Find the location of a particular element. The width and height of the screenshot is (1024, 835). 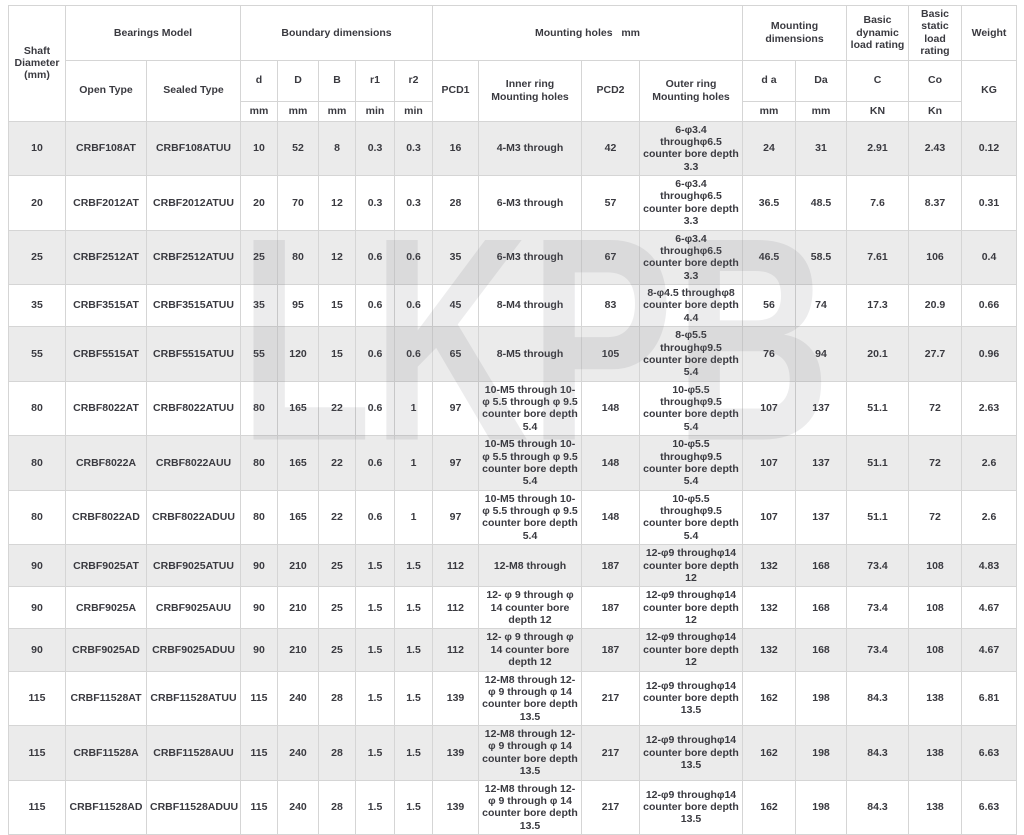

header-dynamic-load-rating: Basic dynamic load rating is located at coordinates (877, 33).